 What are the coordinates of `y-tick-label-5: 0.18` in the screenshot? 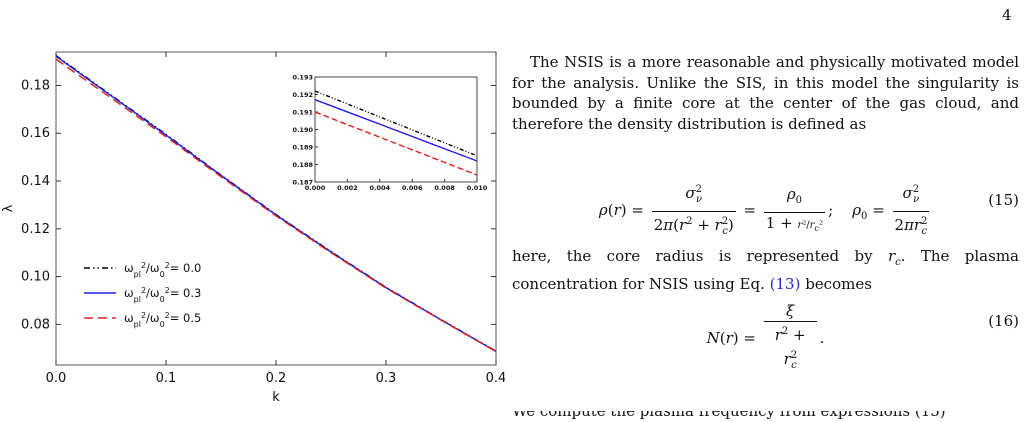 It's located at (35, 85).